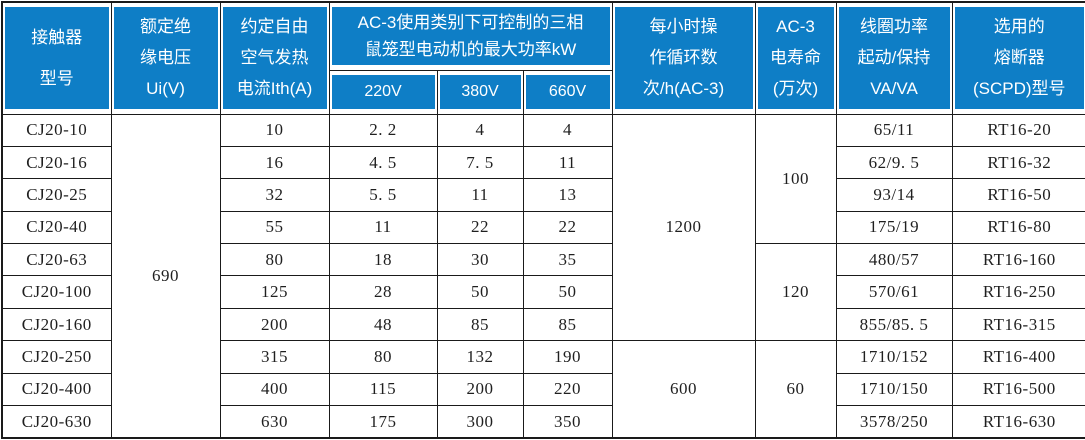 Image resolution: width=1085 pixels, height=440 pixels. Describe the element at coordinates (1018, 389) in the screenshot. I see `cell-fuse: RT16-500` at that location.